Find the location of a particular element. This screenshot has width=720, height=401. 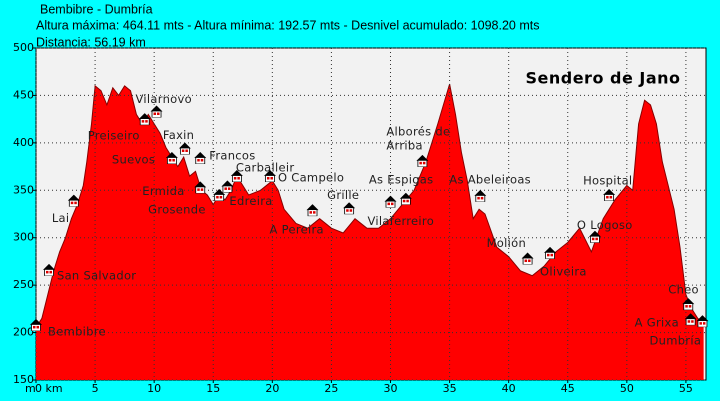

waypoint-label: Suevos is located at coordinates (133, 159).